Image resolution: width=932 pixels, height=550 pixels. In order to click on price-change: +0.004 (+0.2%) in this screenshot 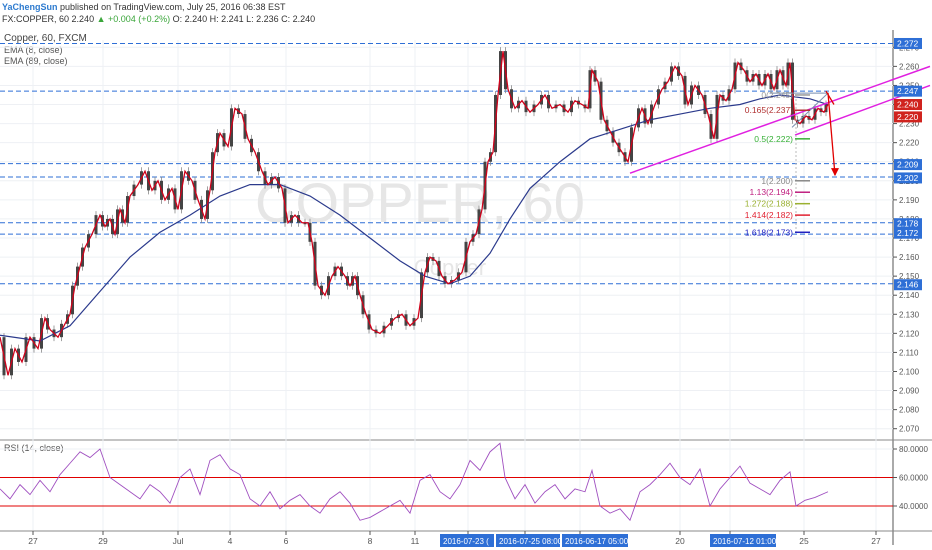, I will do `click(139, 19)`.